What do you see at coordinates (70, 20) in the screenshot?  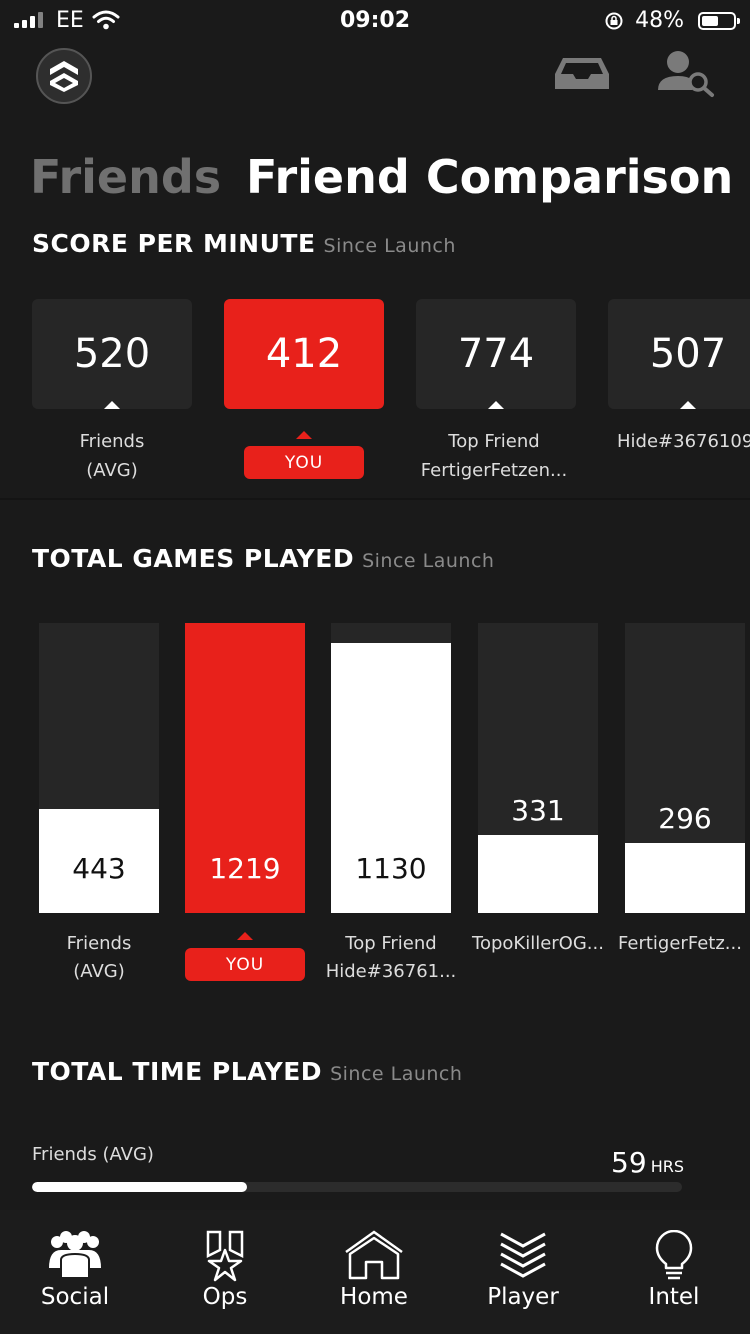 I see `carrier-label: EE` at bounding box center [70, 20].